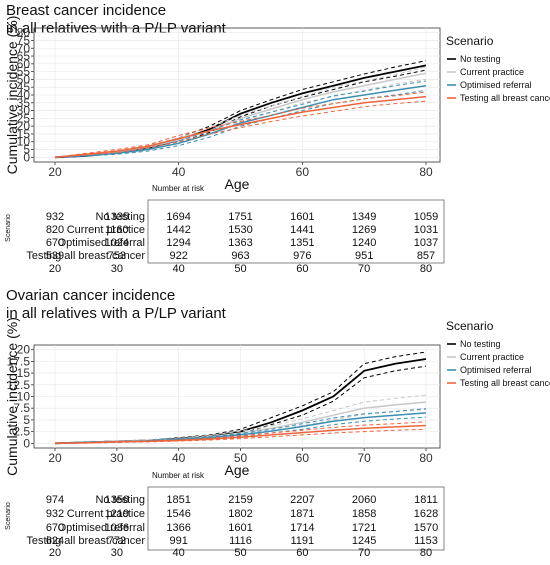  I want to click on risk-age-label: 80, so click(426, 269).